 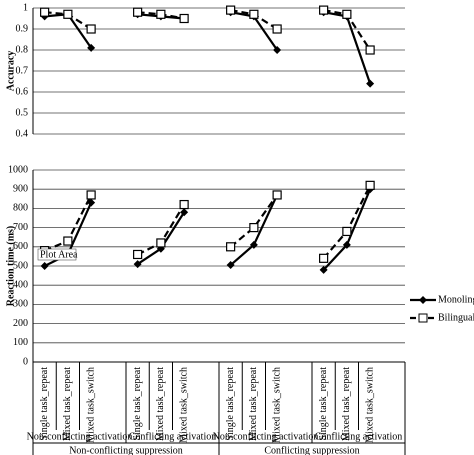 What do you see at coordinates (20, 265) in the screenshot?
I see `y-tick-label: 500` at bounding box center [20, 265].